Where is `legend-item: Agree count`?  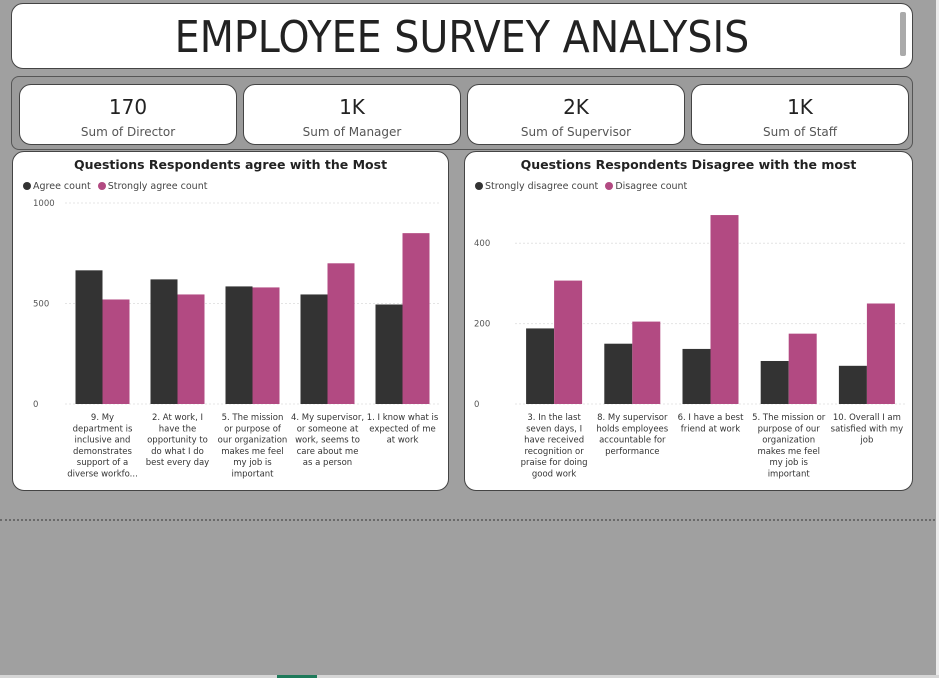
legend-item: Agree count is located at coordinates (57, 186).